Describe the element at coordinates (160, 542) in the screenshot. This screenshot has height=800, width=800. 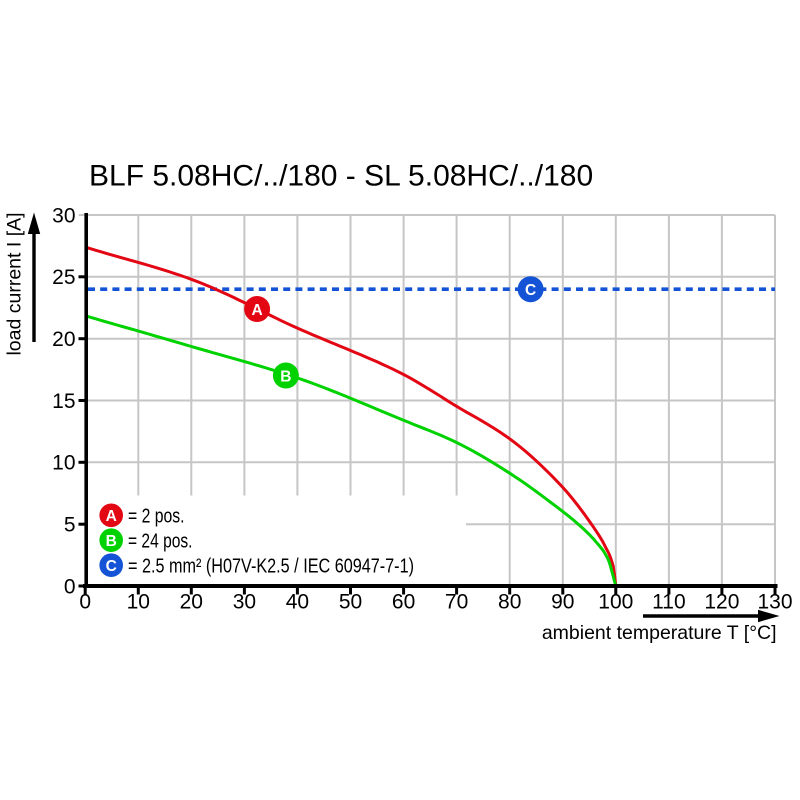
I see `svg-text: = 24 pos.` at that location.